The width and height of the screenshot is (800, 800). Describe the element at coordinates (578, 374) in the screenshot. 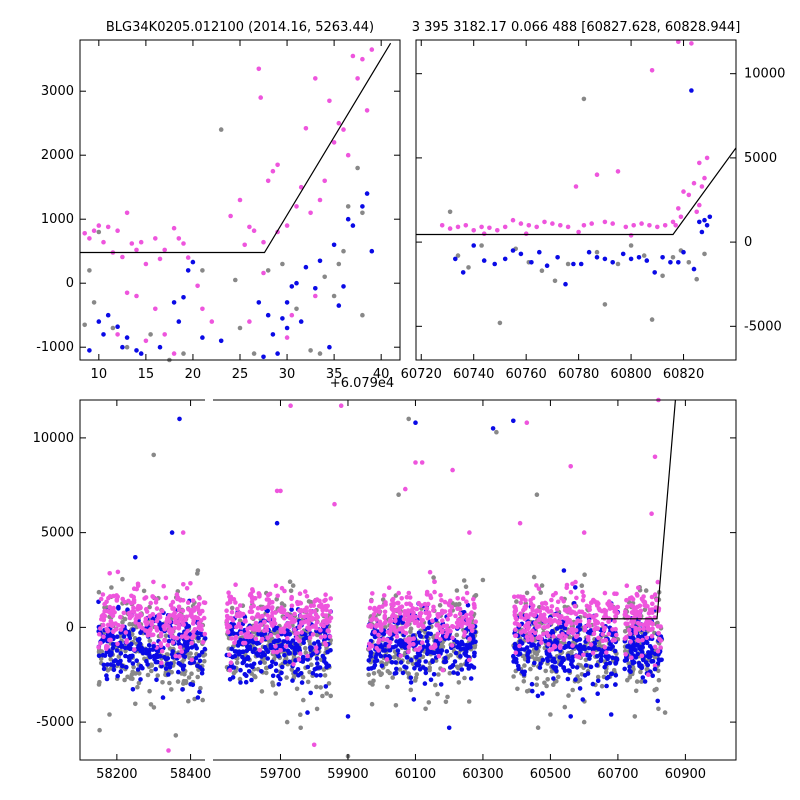

I see `x-tick-label: 60780` at that location.